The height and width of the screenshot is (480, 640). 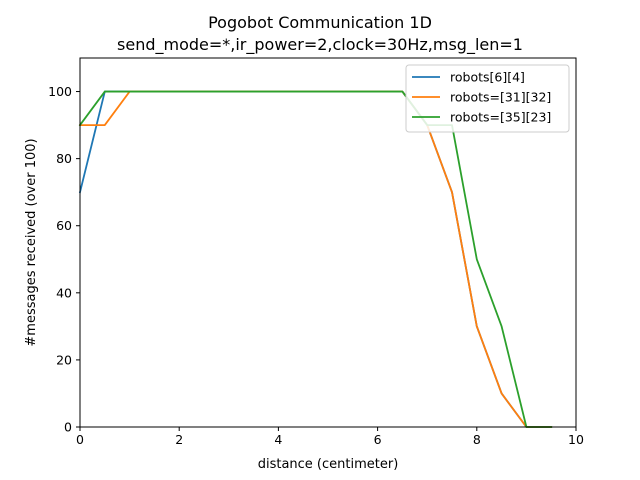 I want to click on legend-label-2: robots=[31][32], so click(x=500, y=97).